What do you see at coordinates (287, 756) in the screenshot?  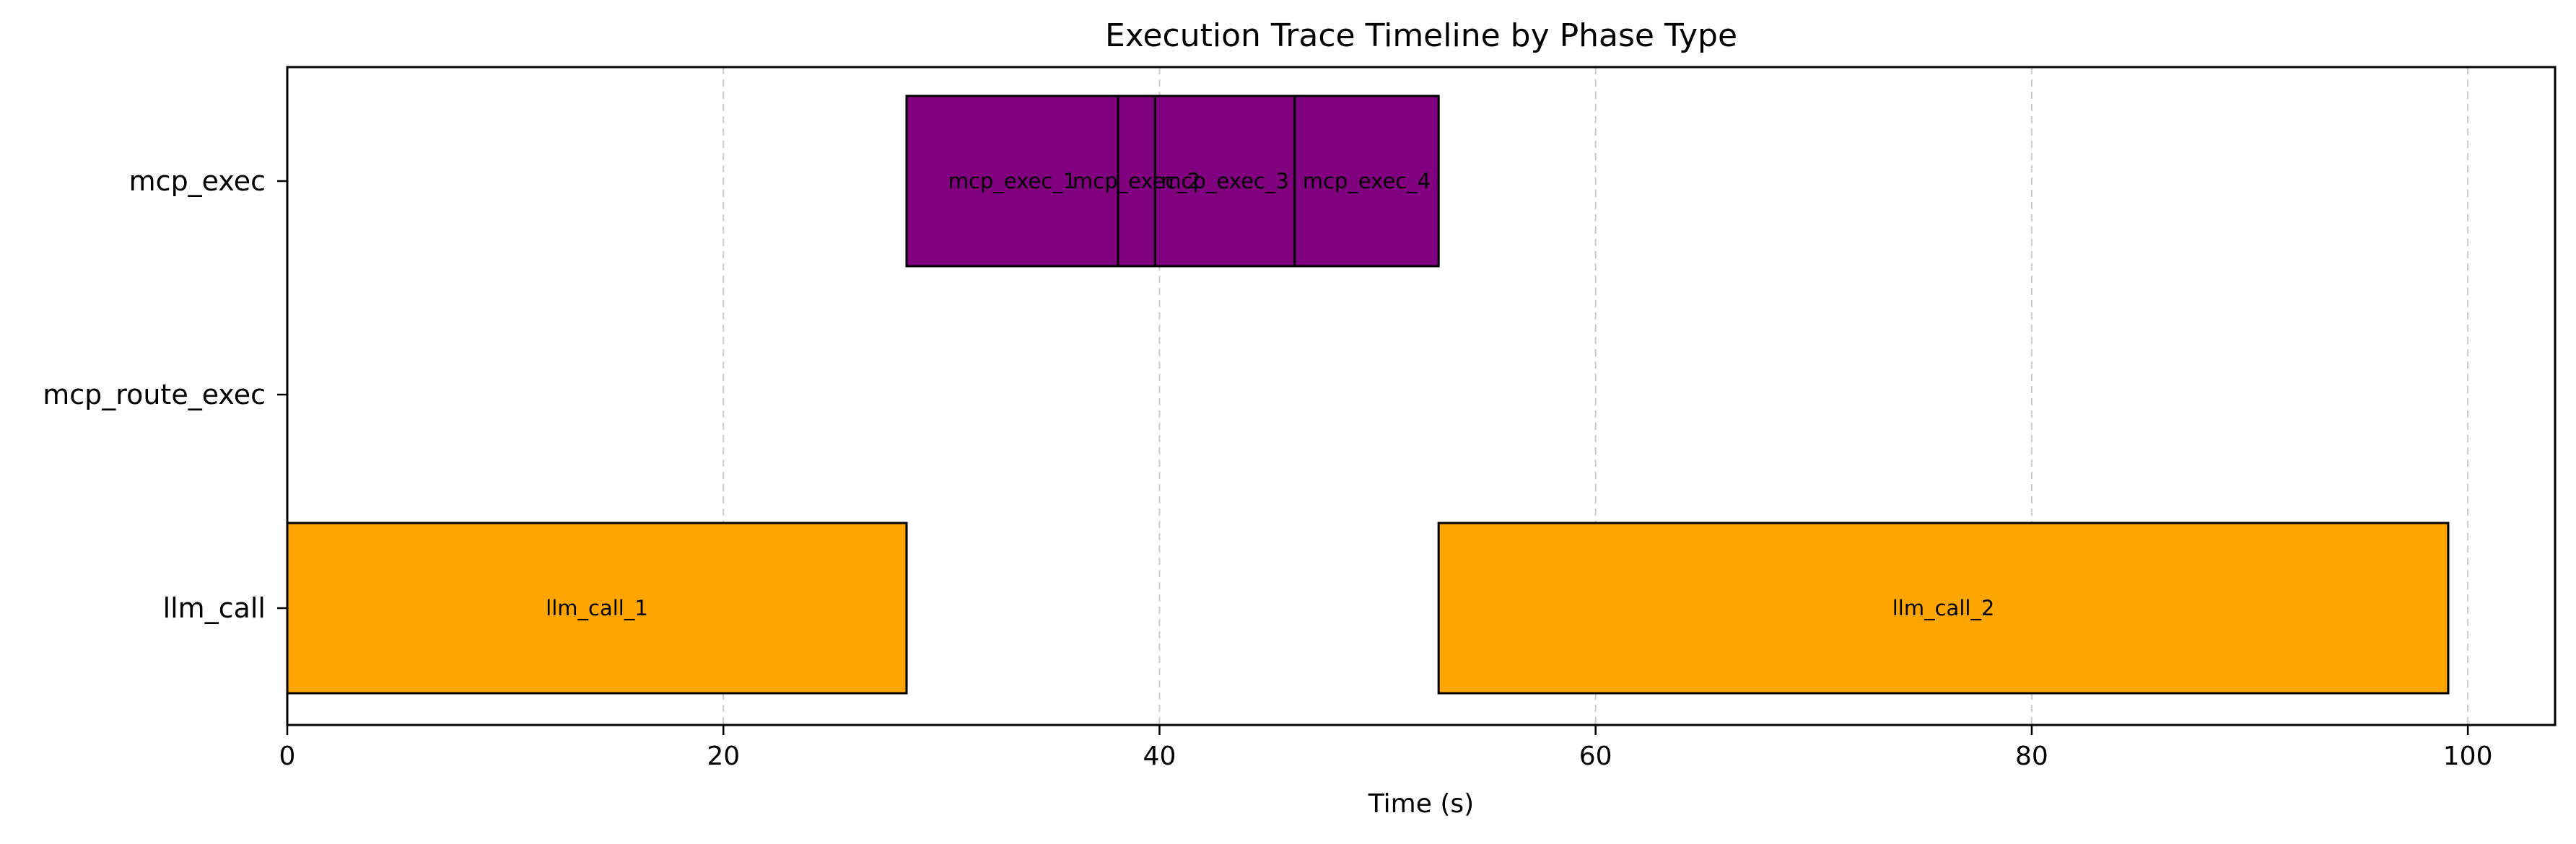 I see `x-tick-label: 0` at bounding box center [287, 756].